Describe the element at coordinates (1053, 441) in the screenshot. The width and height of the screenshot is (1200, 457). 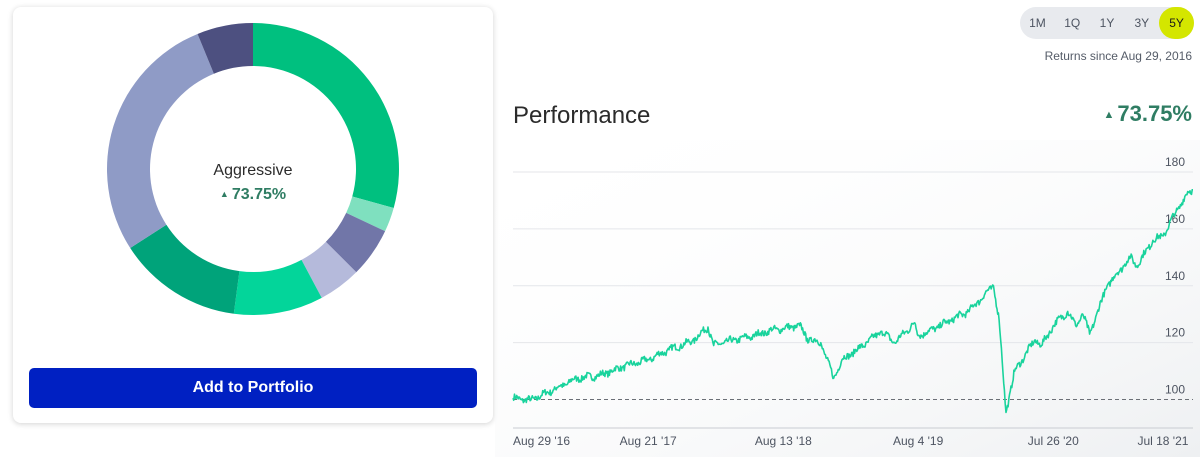
I see `x-tick-label-5: Jul 26 '20` at that location.